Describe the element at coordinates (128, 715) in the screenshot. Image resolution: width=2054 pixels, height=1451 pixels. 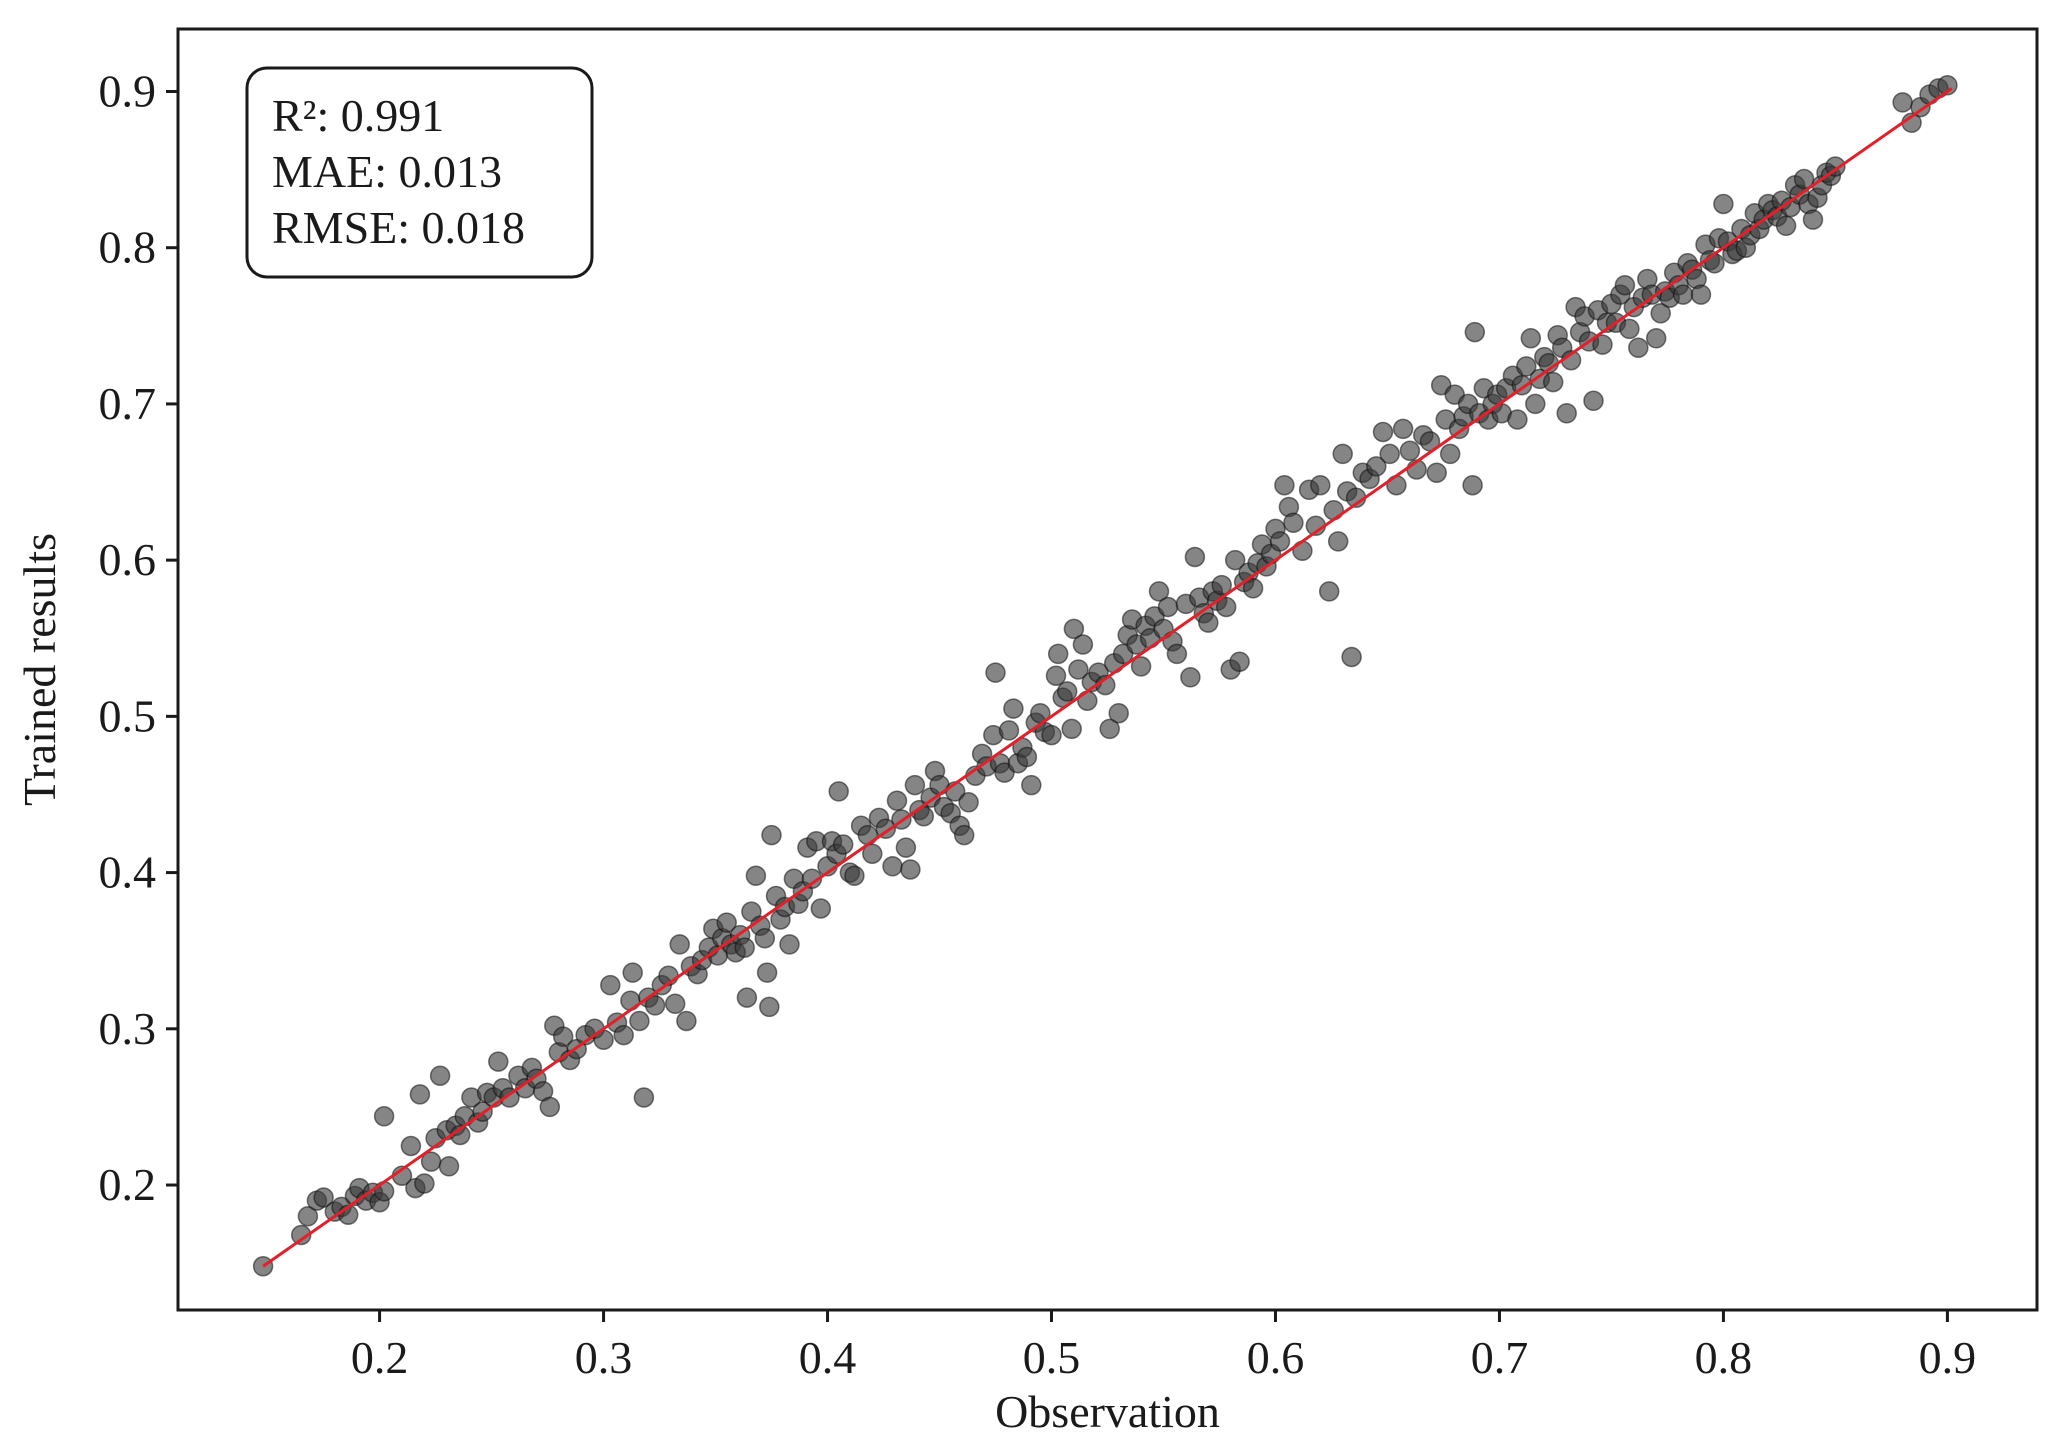
I see `y-tick-label: 0.5` at that location.